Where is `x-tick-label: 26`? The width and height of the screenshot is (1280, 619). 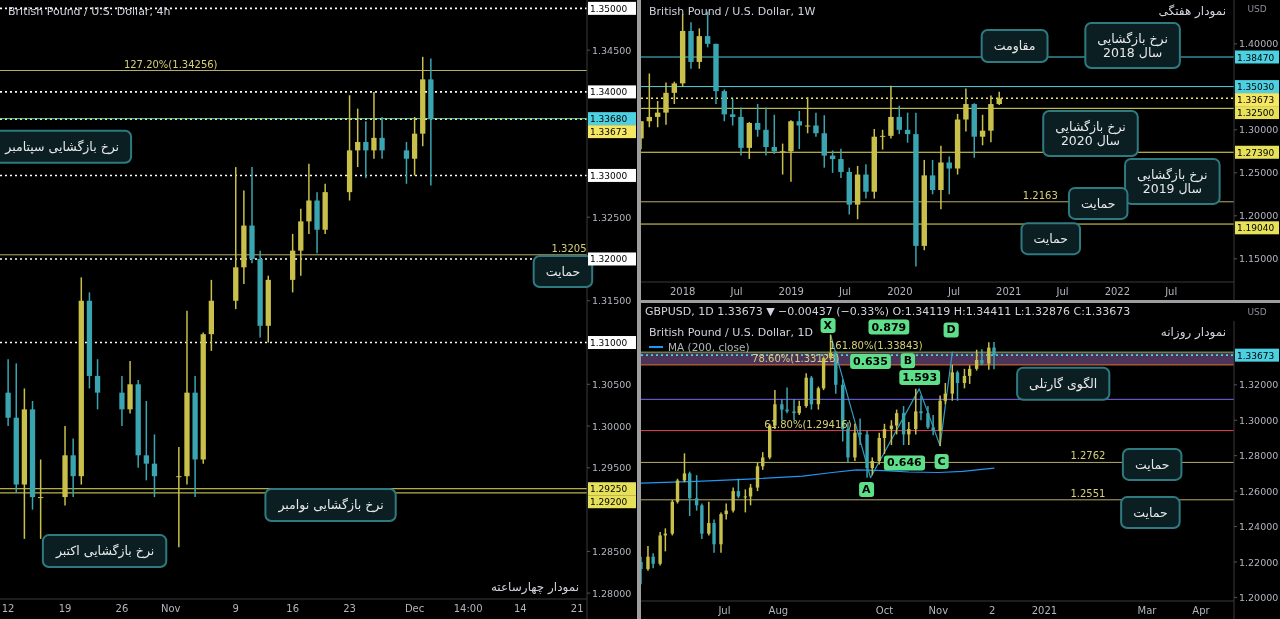 x-tick-label: 26 is located at coordinates (122, 608).